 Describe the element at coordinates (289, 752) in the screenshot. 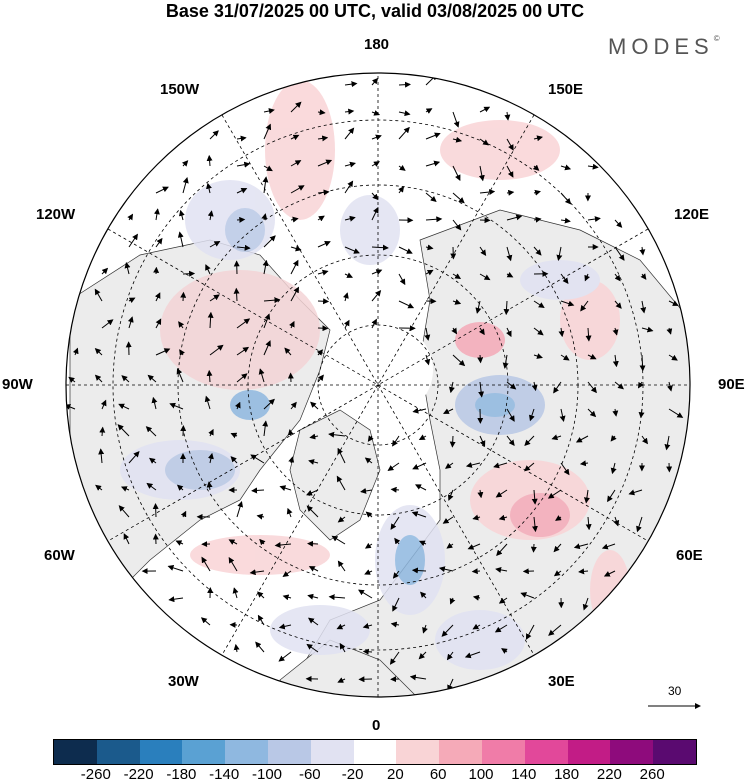

I see `colorbar-swatch` at that location.